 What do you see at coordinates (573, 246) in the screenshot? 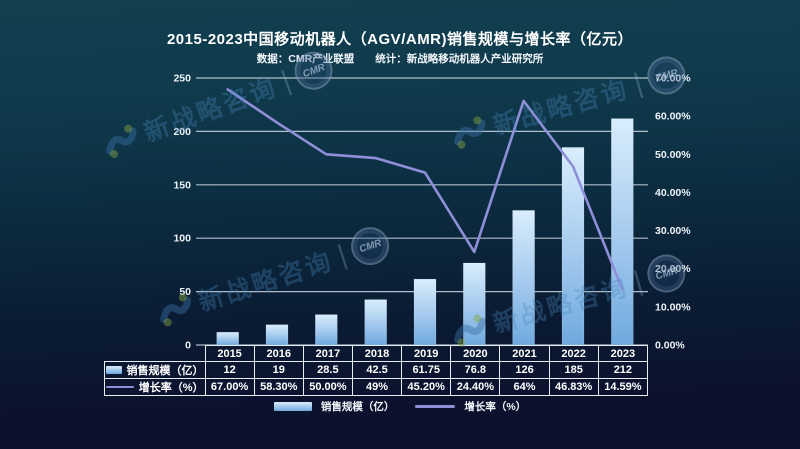
I see `bar-2022` at bounding box center [573, 246].